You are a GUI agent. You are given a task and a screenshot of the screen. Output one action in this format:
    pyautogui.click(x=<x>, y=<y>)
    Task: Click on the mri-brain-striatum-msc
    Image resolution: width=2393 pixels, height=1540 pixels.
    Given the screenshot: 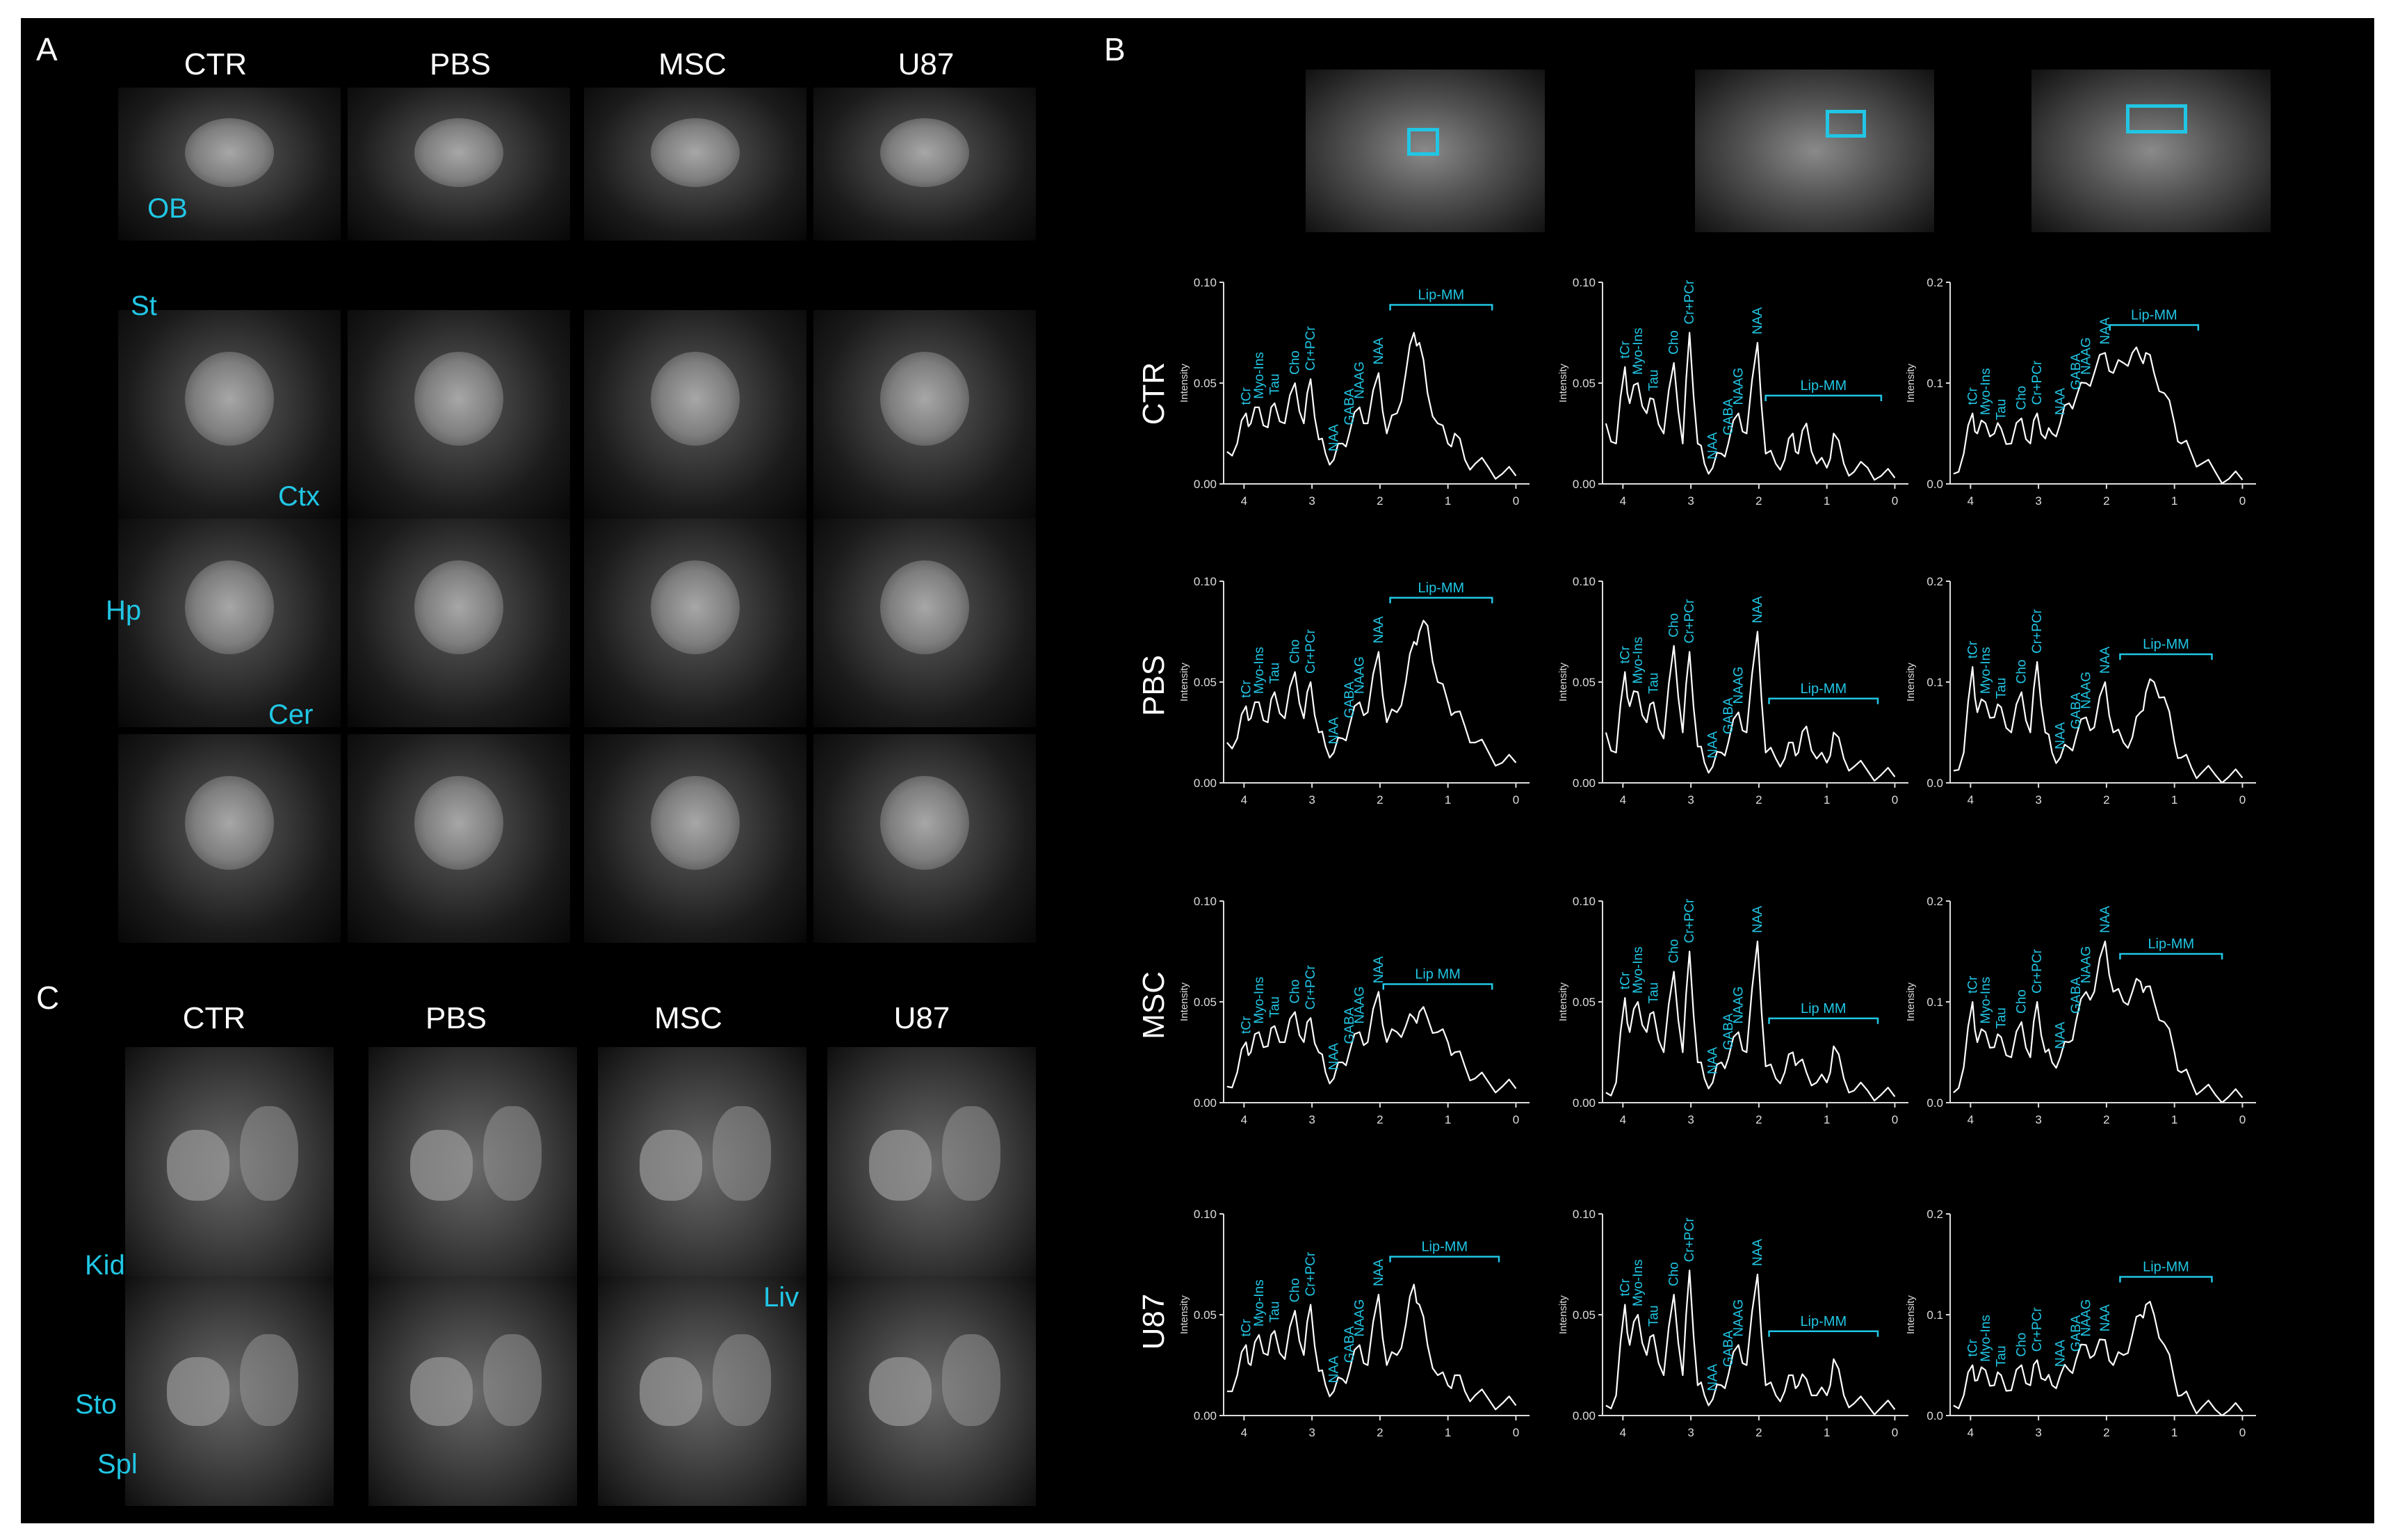 What is the action you would take?
    pyautogui.click(x=695, y=414)
    